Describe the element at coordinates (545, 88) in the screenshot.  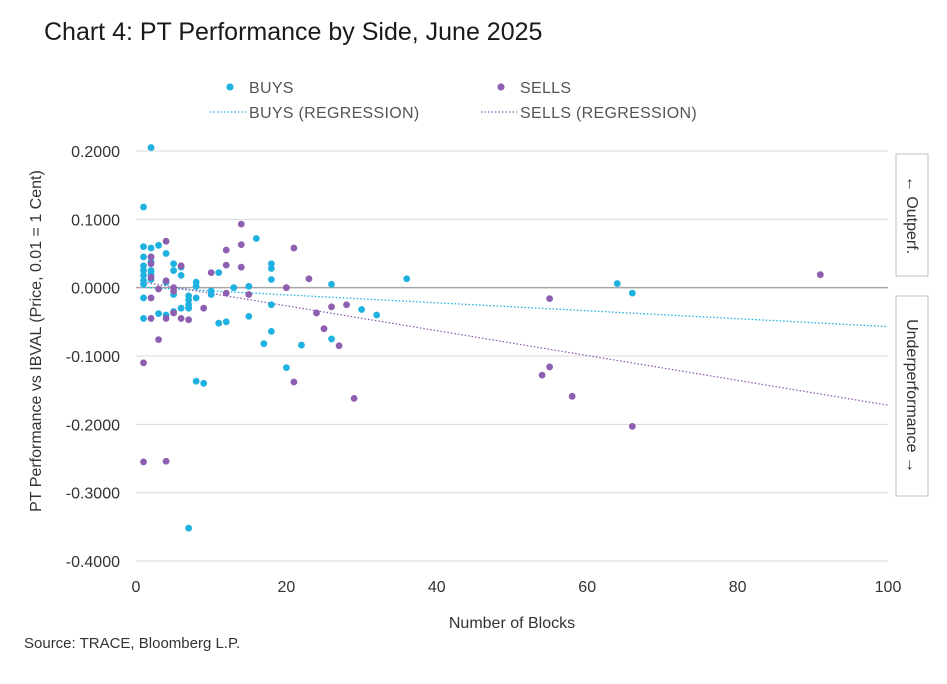
I see `legend-label: SELLS` at that location.